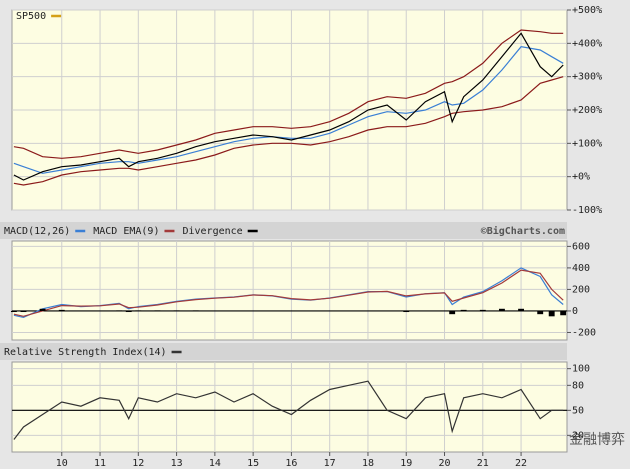 The width and height of the screenshot is (630, 469). What do you see at coordinates (587, 143) in the screenshot?
I see `y-tick-label: +100%` at bounding box center [587, 143].